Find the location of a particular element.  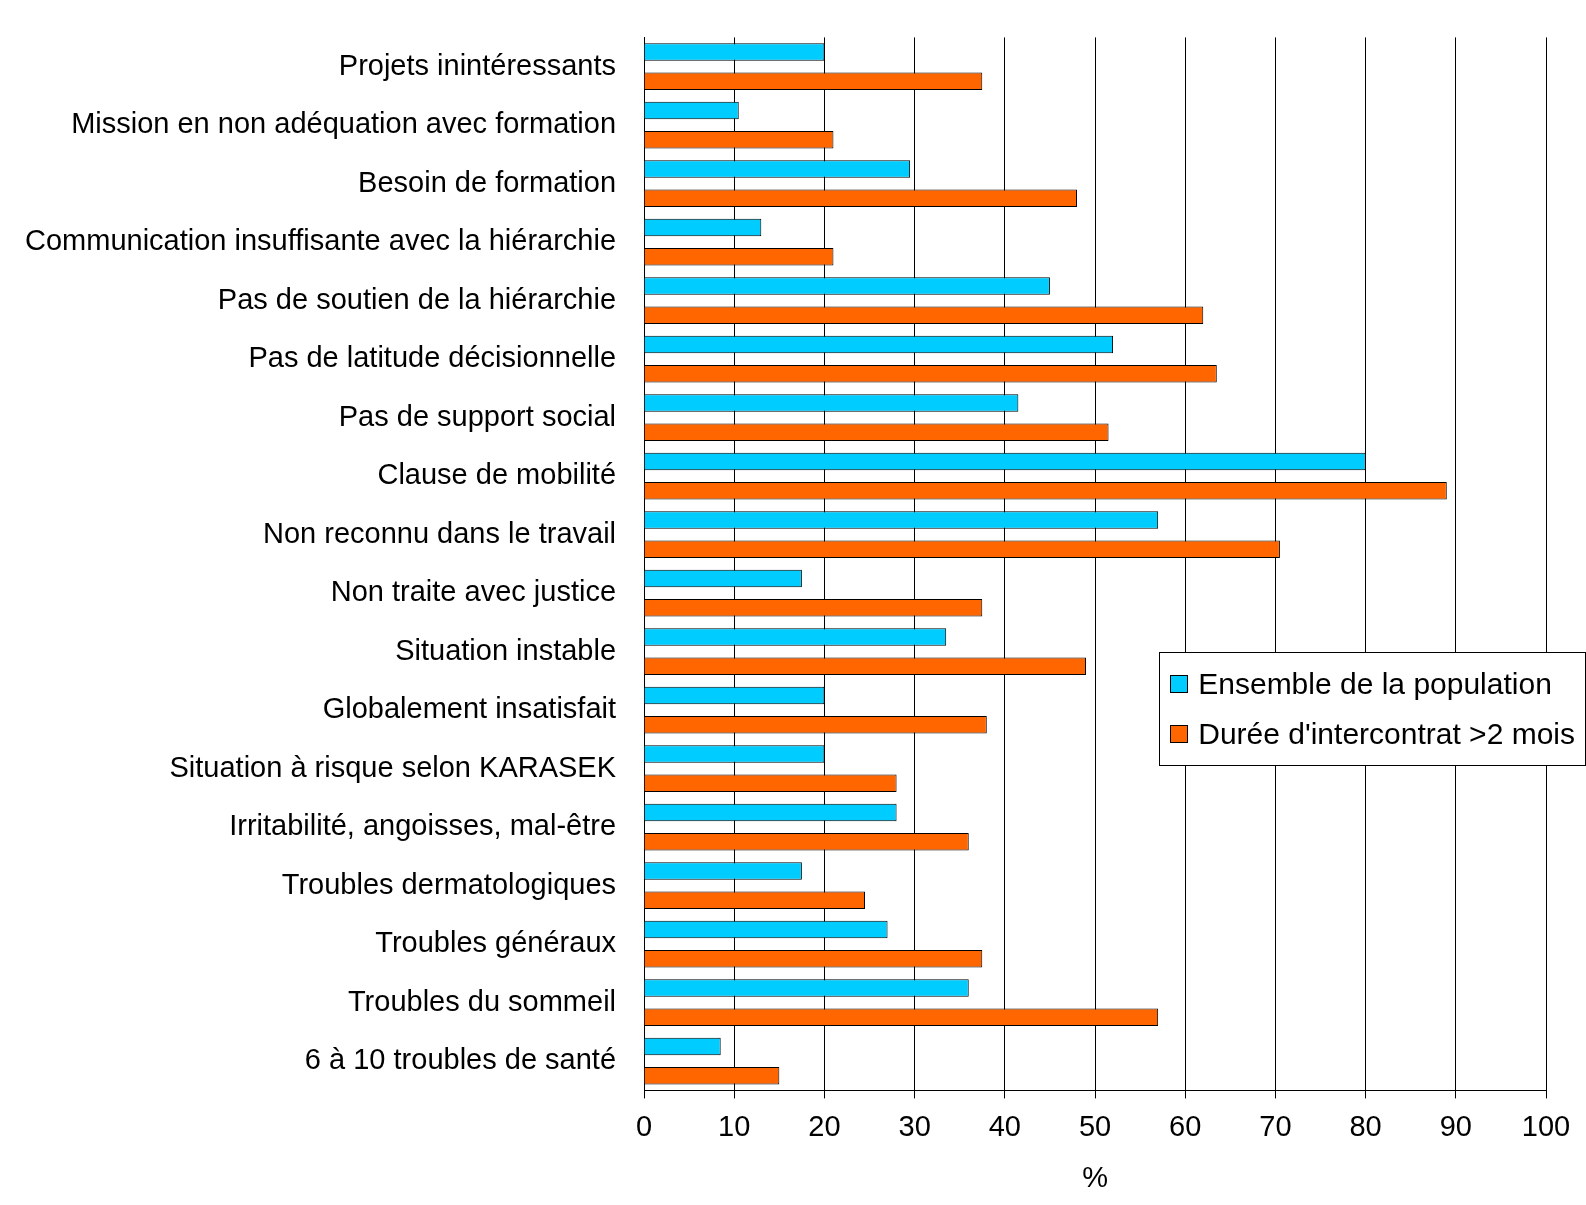

legend-label: Durée d'intercontrat >2 mois is located at coordinates (1386, 734).